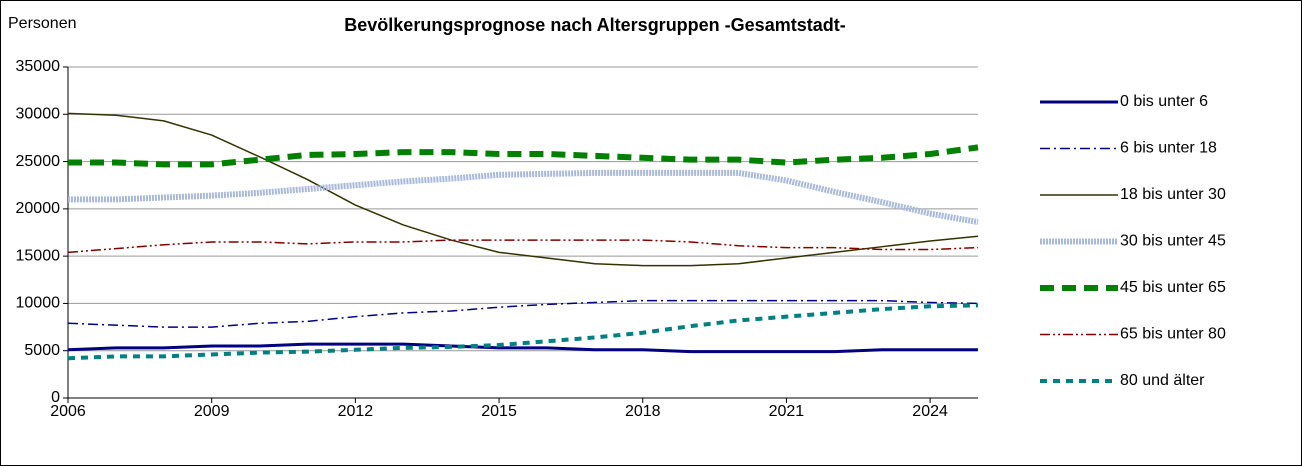 Image resolution: width=1302 pixels, height=466 pixels. I want to click on legend-label: 45 bis unter 65, so click(1173, 287).